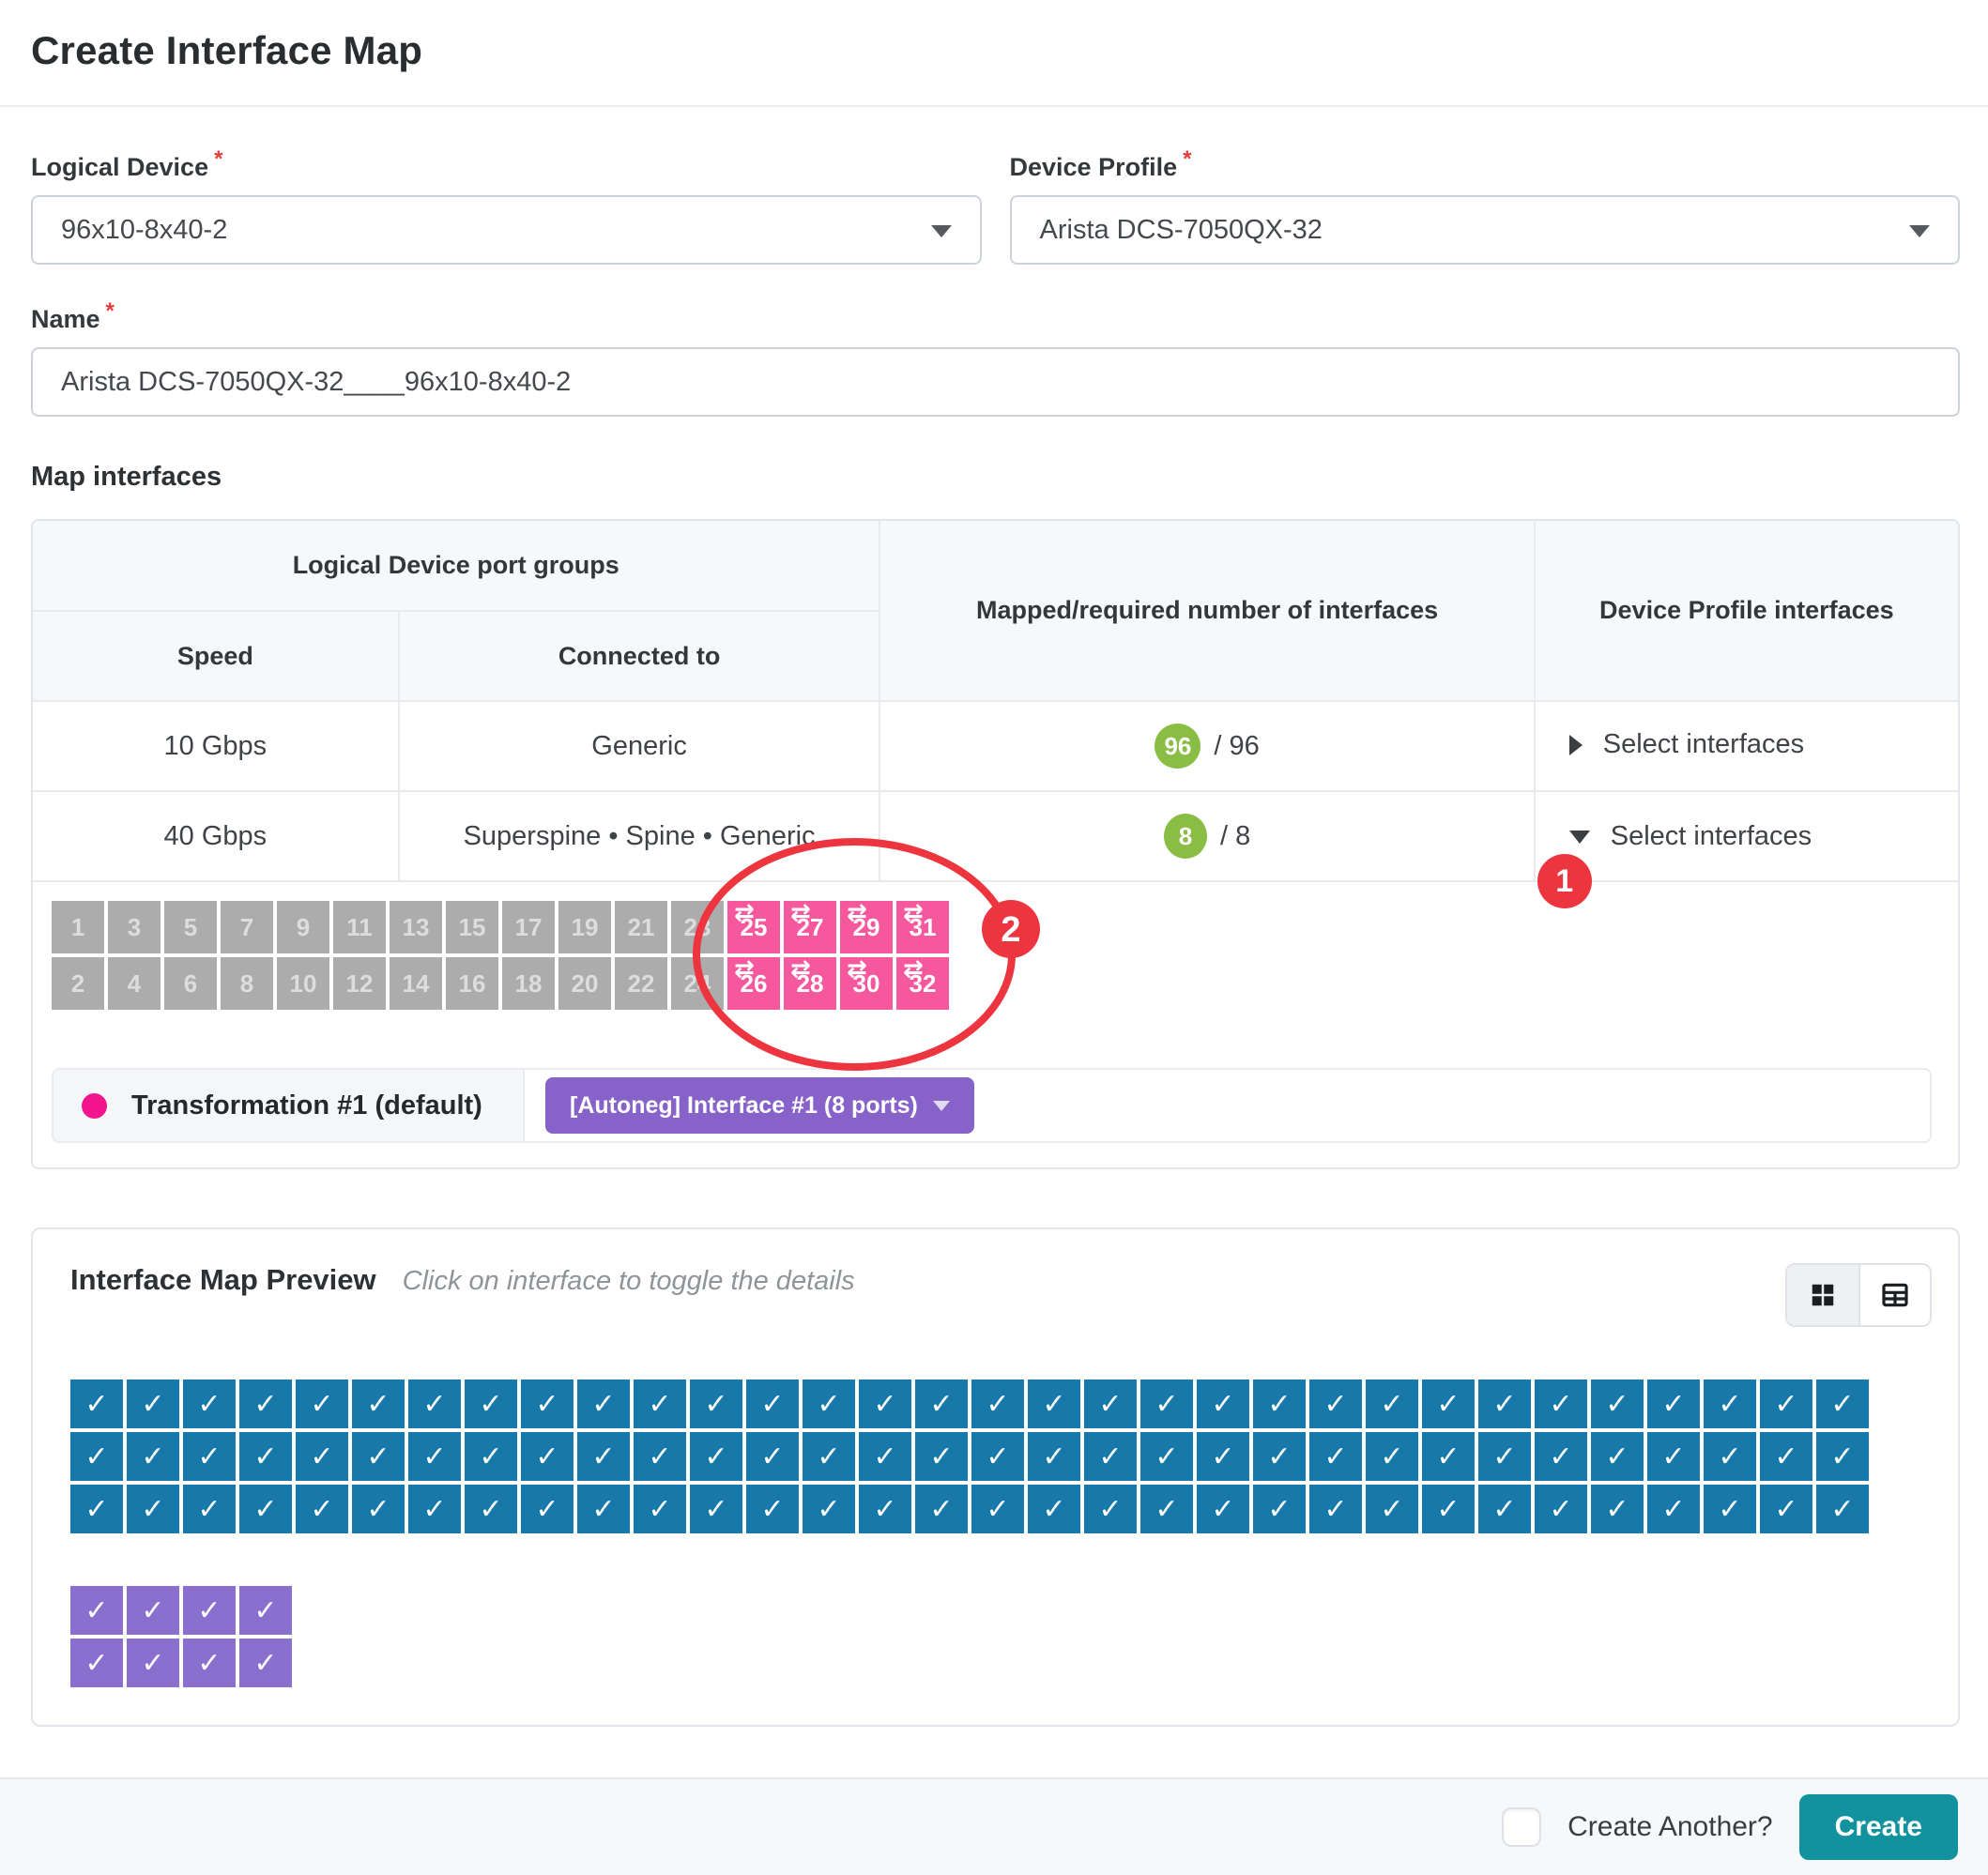 This screenshot has width=1988, height=1875. Describe the element at coordinates (303, 984) in the screenshot. I see `port-cell: 10` at that location.